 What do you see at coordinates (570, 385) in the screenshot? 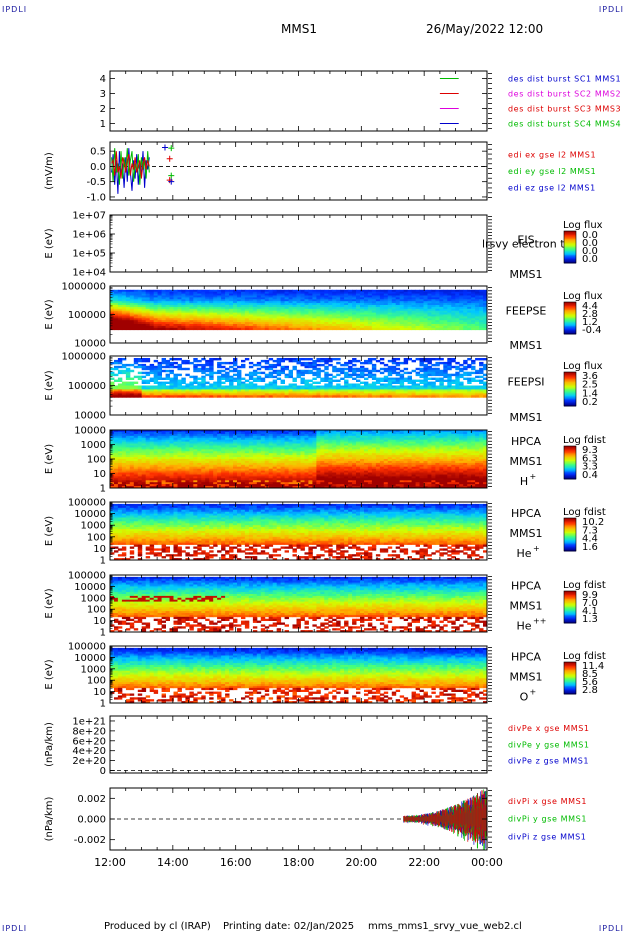
I see `colorbar-cell` at bounding box center [570, 385].